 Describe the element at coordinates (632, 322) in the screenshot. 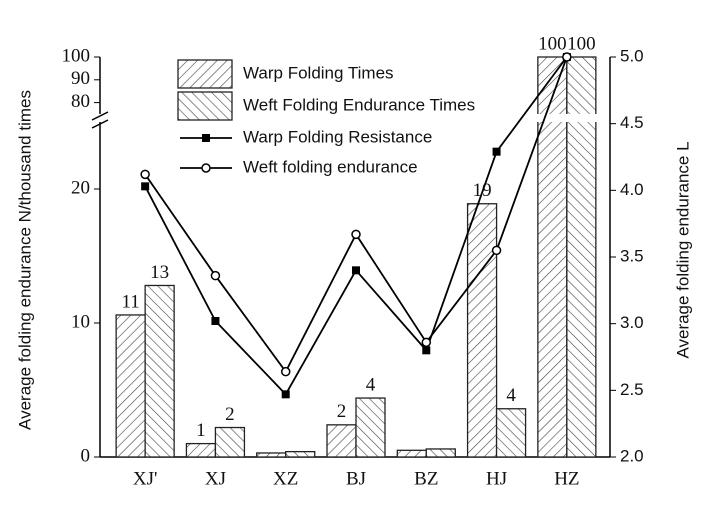

I see `y2-tick-label: 3.0` at that location.